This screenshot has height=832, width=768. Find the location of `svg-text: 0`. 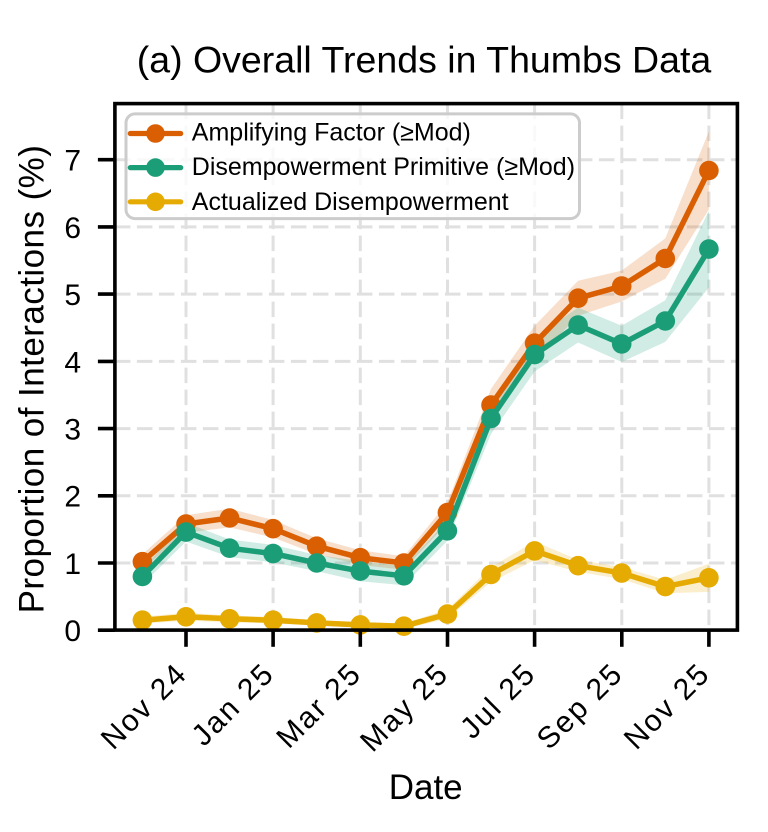

svg-text: 0 is located at coordinates (72, 631).